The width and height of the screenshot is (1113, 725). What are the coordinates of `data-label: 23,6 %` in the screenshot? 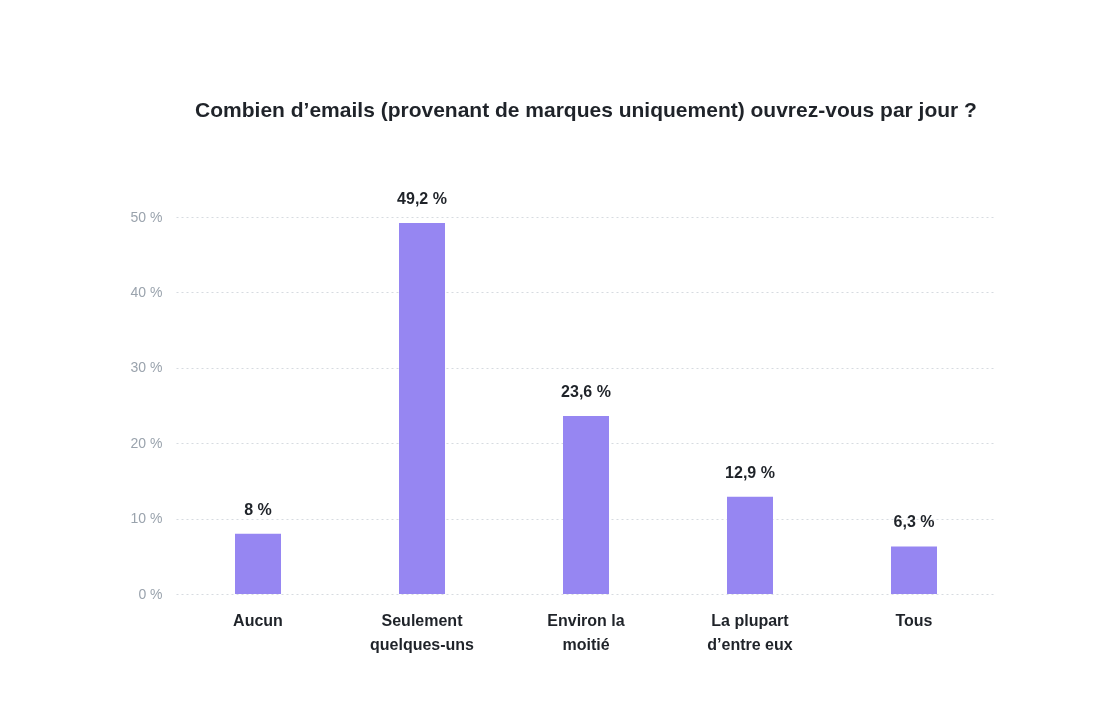 It's located at (586, 392).